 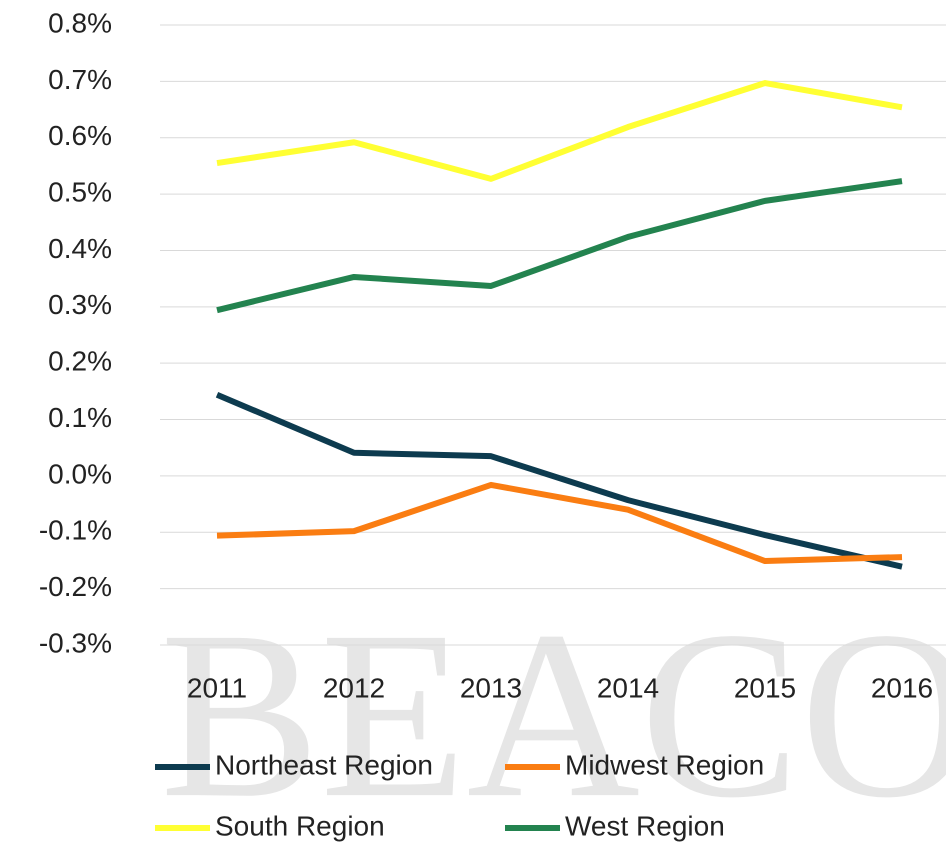 What do you see at coordinates (664, 764) in the screenshot?
I see `legend-label: Midwest Region` at bounding box center [664, 764].